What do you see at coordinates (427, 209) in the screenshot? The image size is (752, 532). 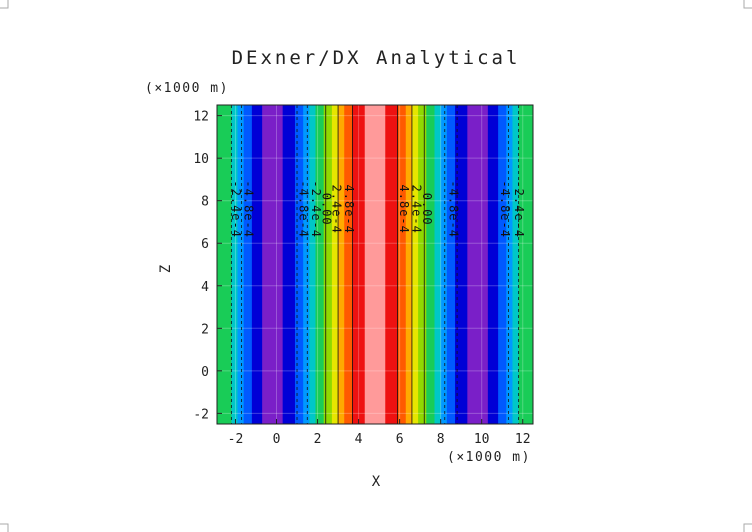 I see `contour-label-9: 0.00` at bounding box center [427, 209].